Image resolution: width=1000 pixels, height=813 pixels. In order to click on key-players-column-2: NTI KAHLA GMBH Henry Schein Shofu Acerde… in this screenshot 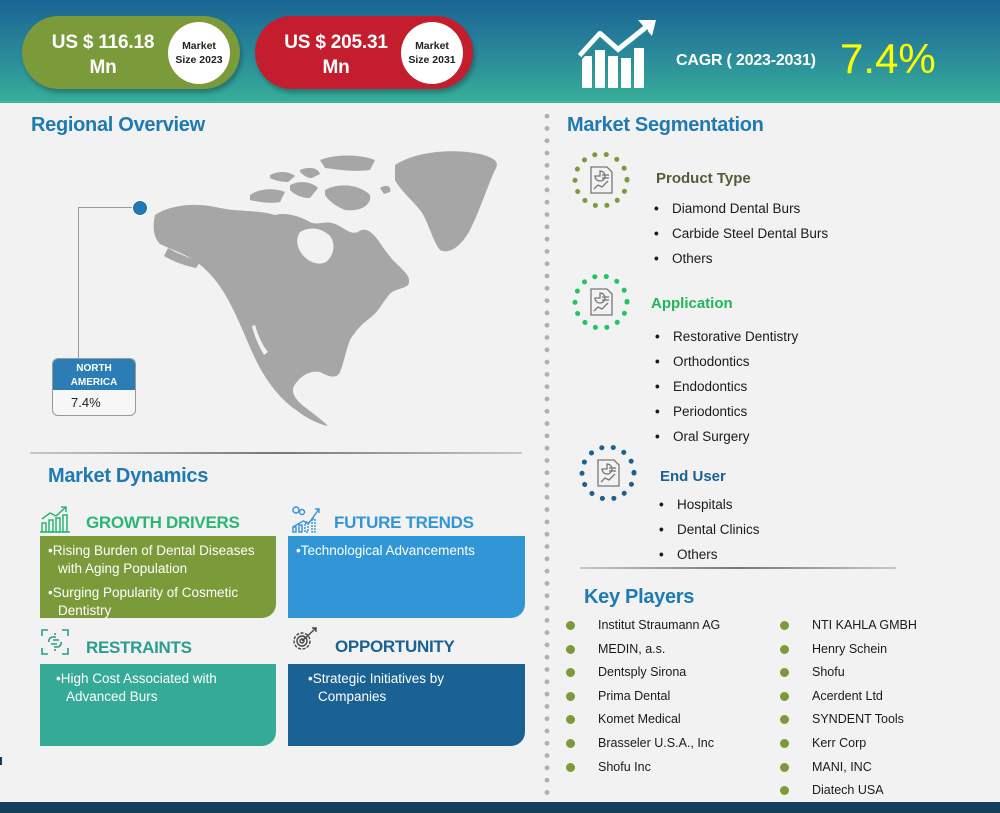, I will do `click(848, 708)`.